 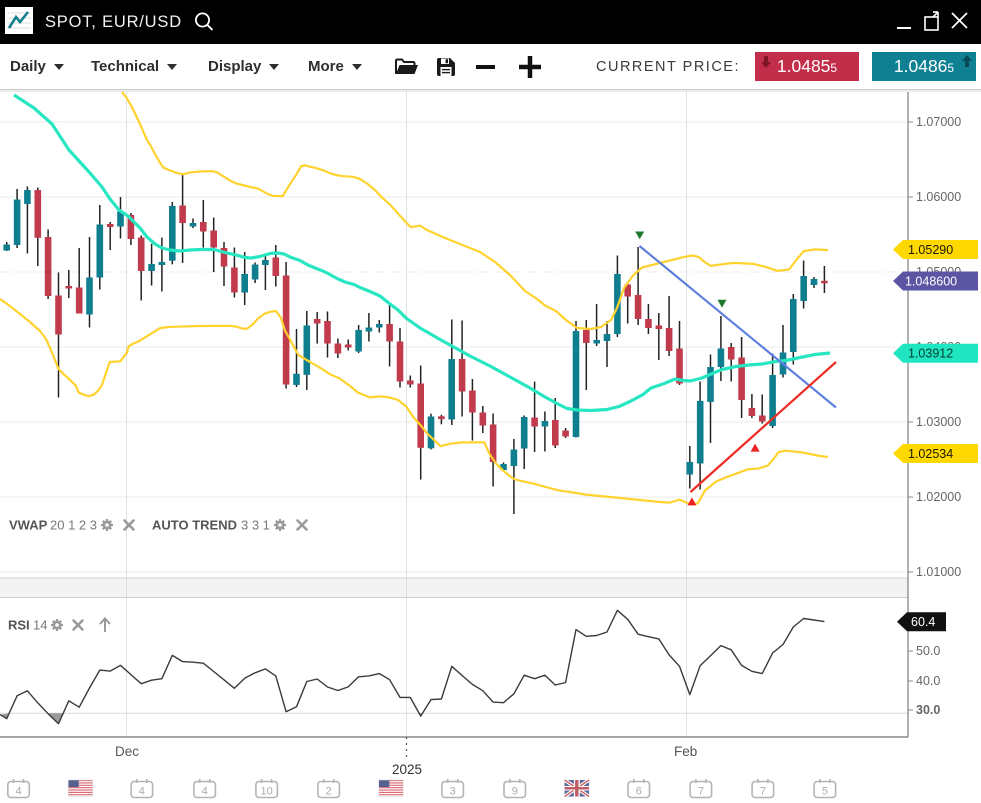 I want to click on svg-text: 1.03912, so click(x=930, y=354).